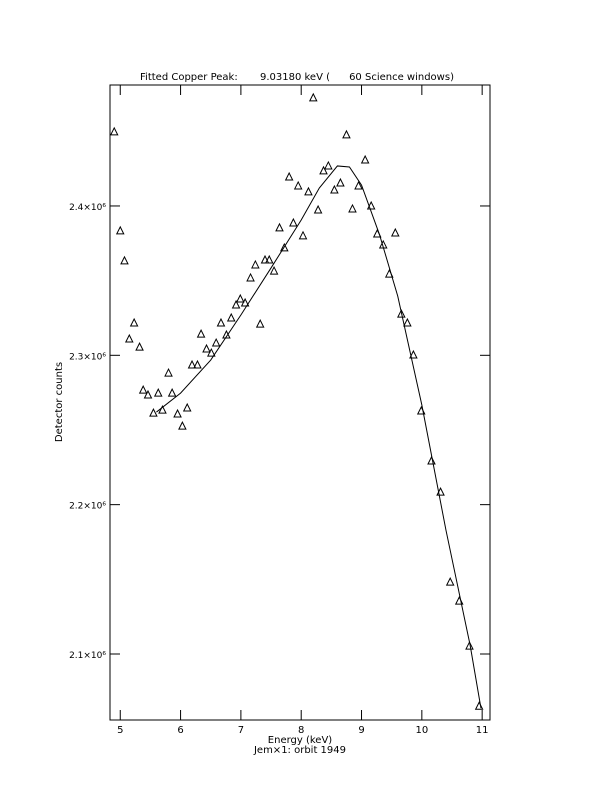 This screenshot has width=612, height=796. What do you see at coordinates (301, 730) in the screenshot?
I see `x-tick-label: 8` at bounding box center [301, 730].